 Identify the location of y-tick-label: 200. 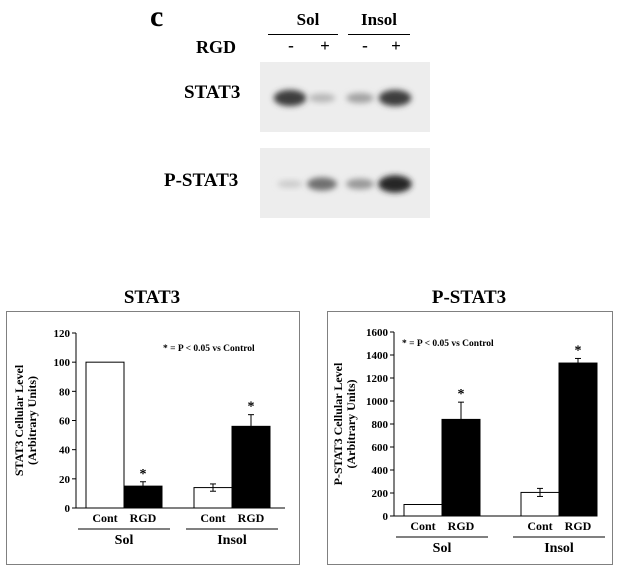
(380, 494).